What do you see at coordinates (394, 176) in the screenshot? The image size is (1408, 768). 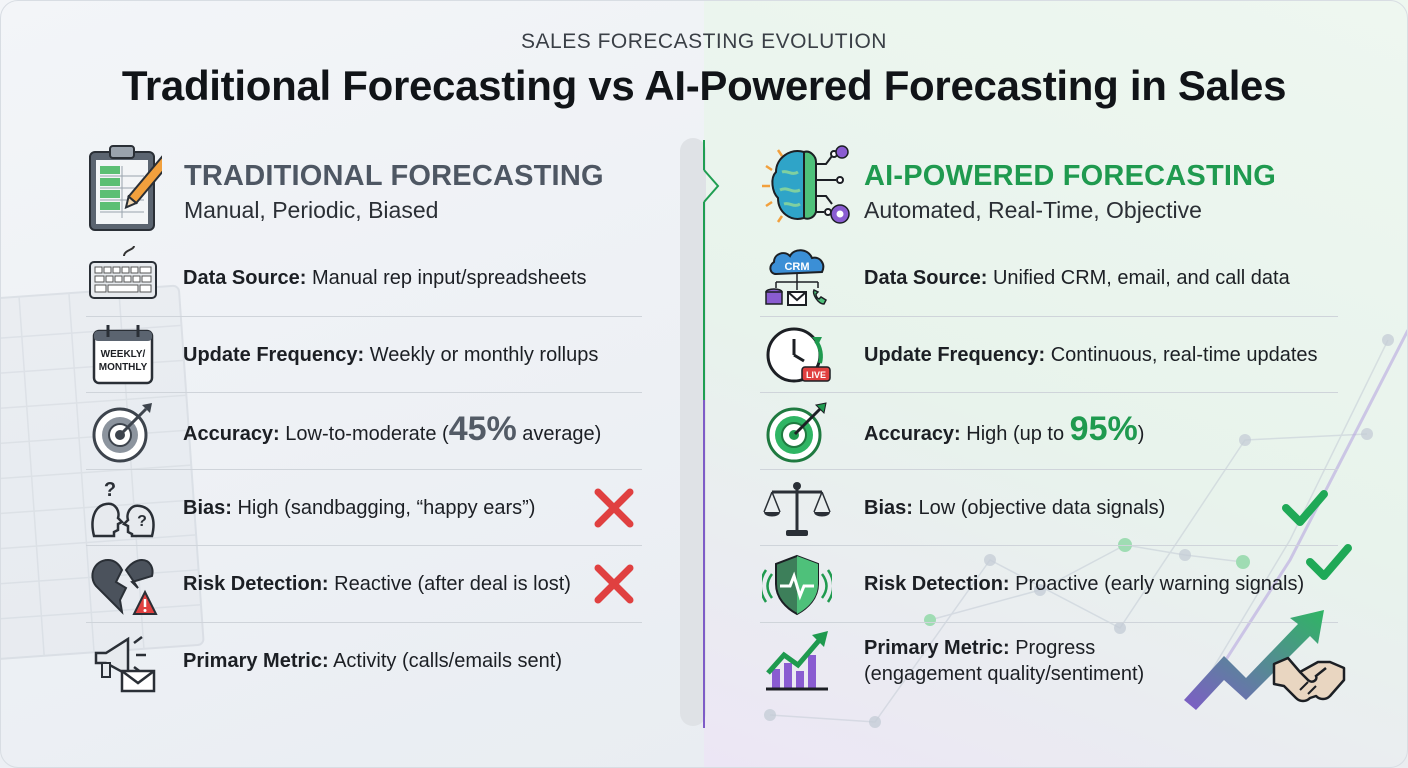 I see `traditional-title: TRADITIONAL FORECASTING` at bounding box center [394, 176].